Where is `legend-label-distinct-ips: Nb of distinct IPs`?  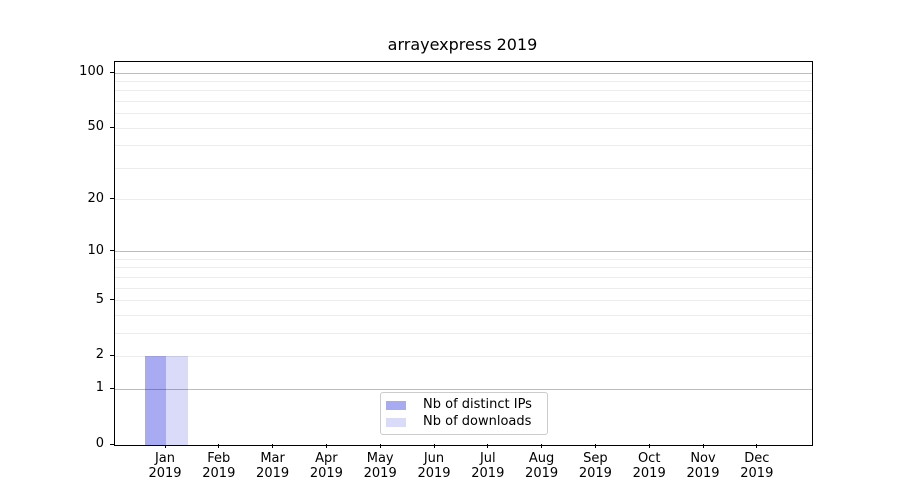
legend-label-distinct-ips: Nb of distinct IPs is located at coordinates (477, 404).